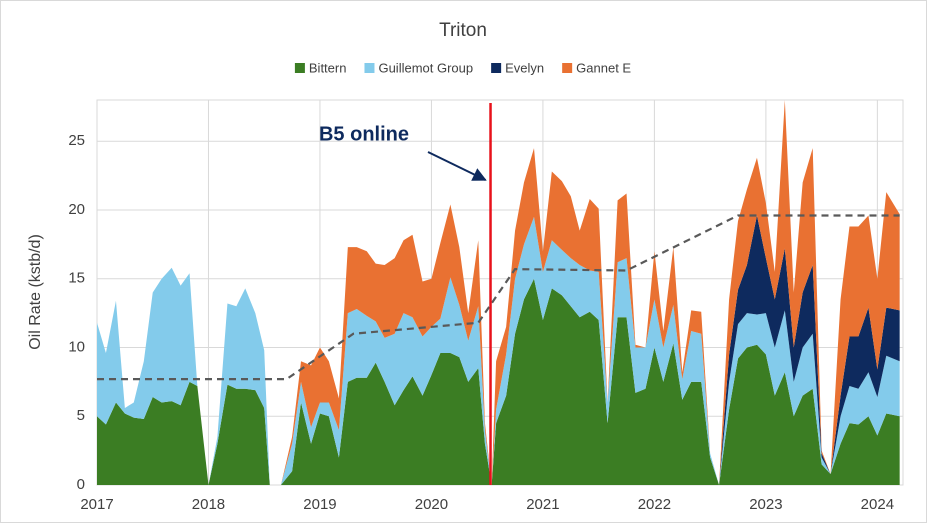 This screenshot has height=523, width=927. Describe the element at coordinates (81, 415) in the screenshot. I see `y-tick-label: 5` at that location.